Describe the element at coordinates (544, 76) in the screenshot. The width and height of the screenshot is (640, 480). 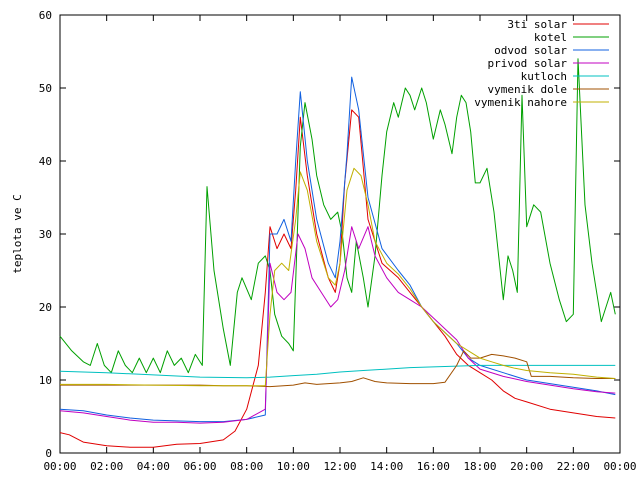
I see `legend-label: kutloch` at that location.